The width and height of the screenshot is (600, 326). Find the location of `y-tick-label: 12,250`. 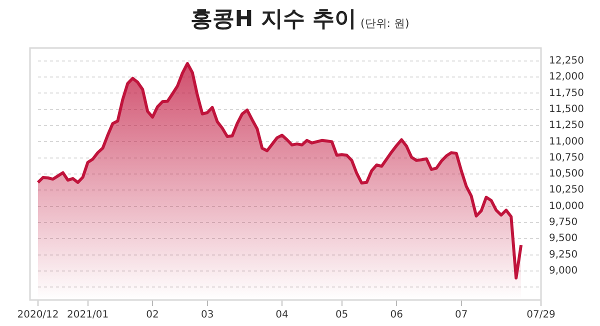

y-tick-label: 12,250 is located at coordinates (566, 61).